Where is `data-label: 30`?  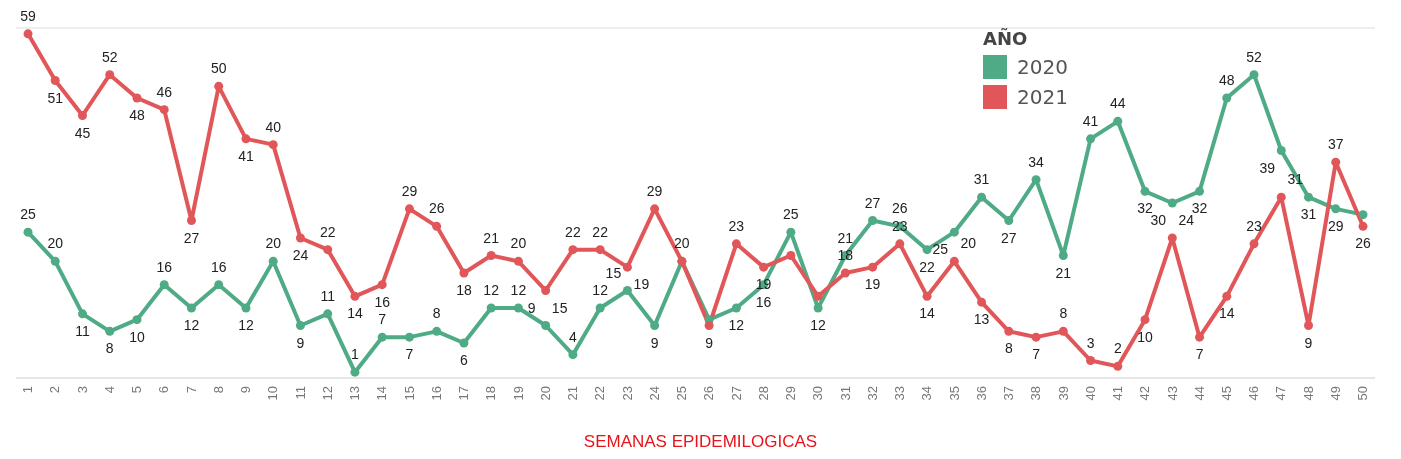 data-label: 30 is located at coordinates (1158, 220).